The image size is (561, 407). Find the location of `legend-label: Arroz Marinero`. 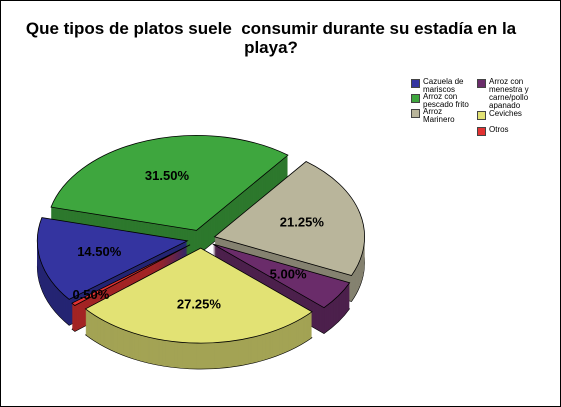

legend-label: Arroz Marinero is located at coordinates (439, 115).